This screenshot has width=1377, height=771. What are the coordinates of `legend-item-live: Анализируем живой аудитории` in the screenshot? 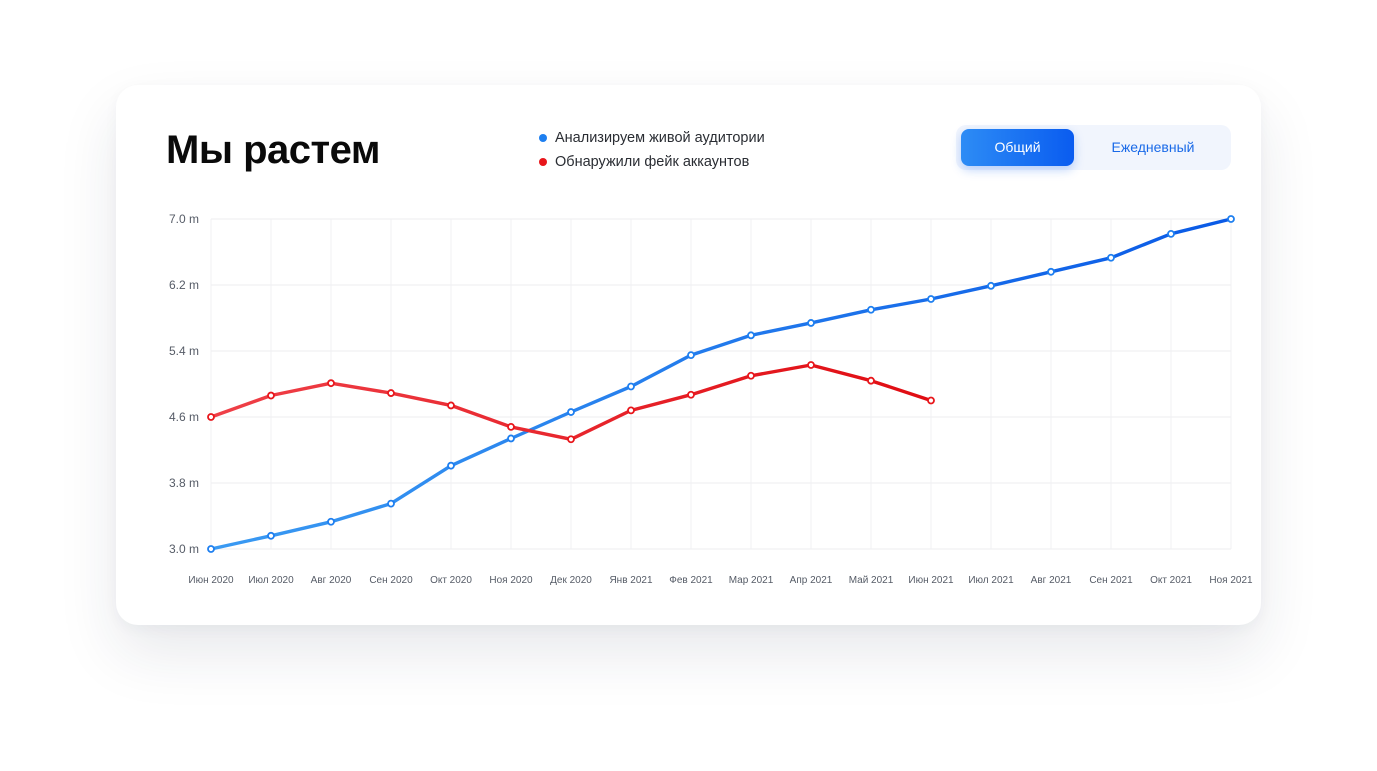 It's located at (652, 138).